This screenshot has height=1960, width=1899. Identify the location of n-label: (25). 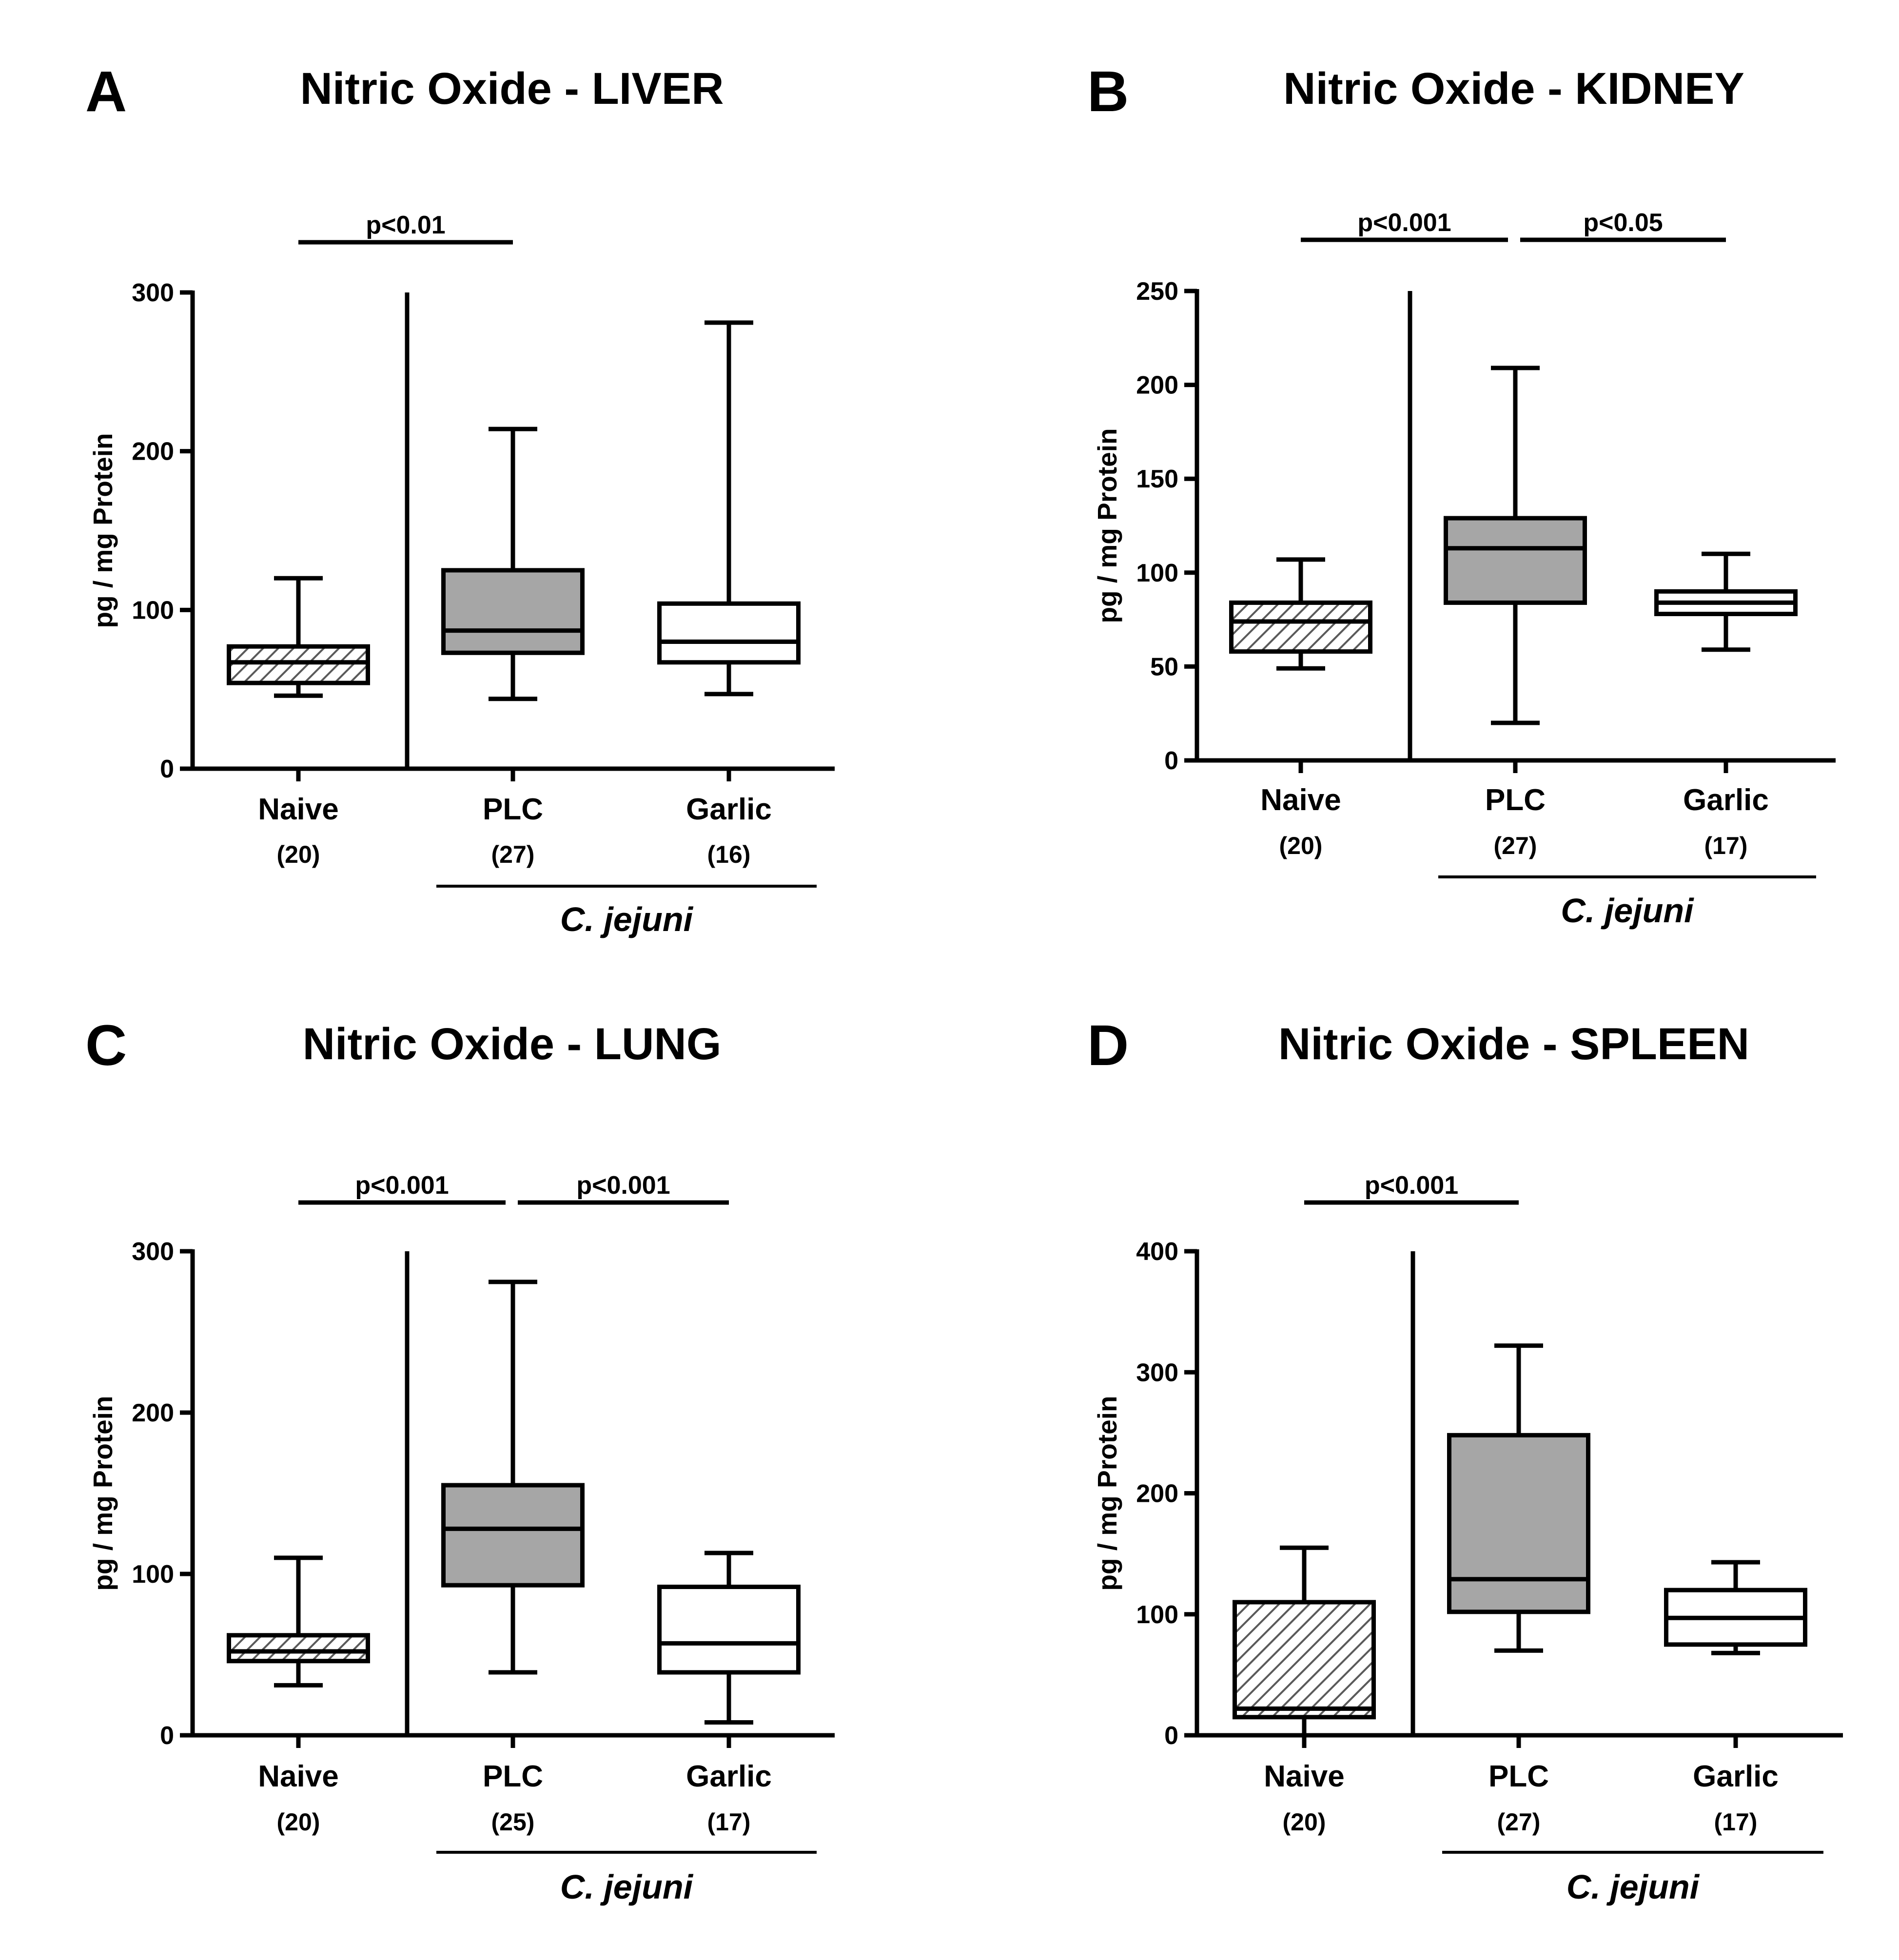
(513, 1822).